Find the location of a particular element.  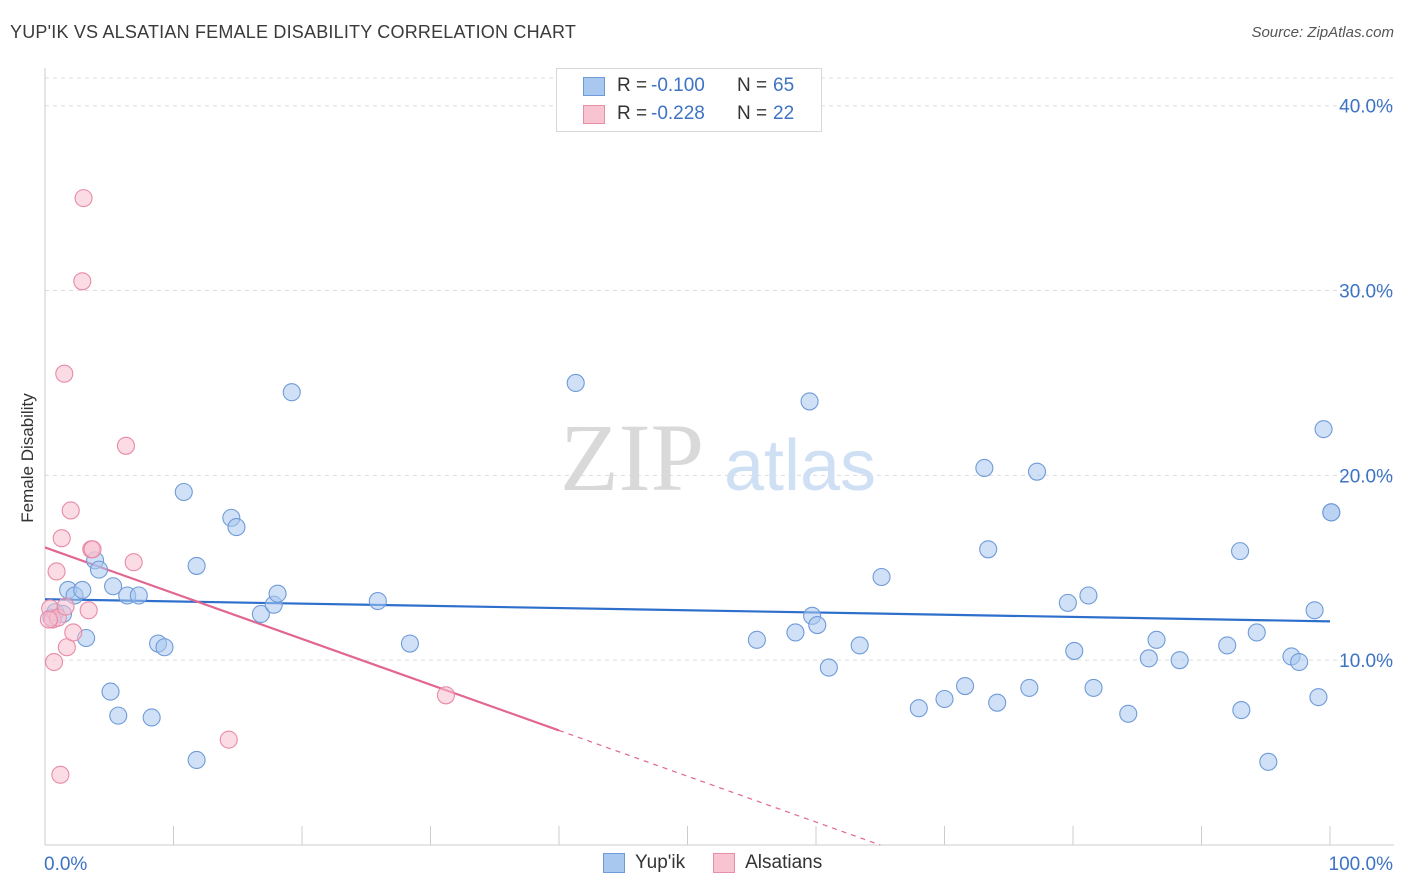

alsatians-swatch is located at coordinates (594, 114).